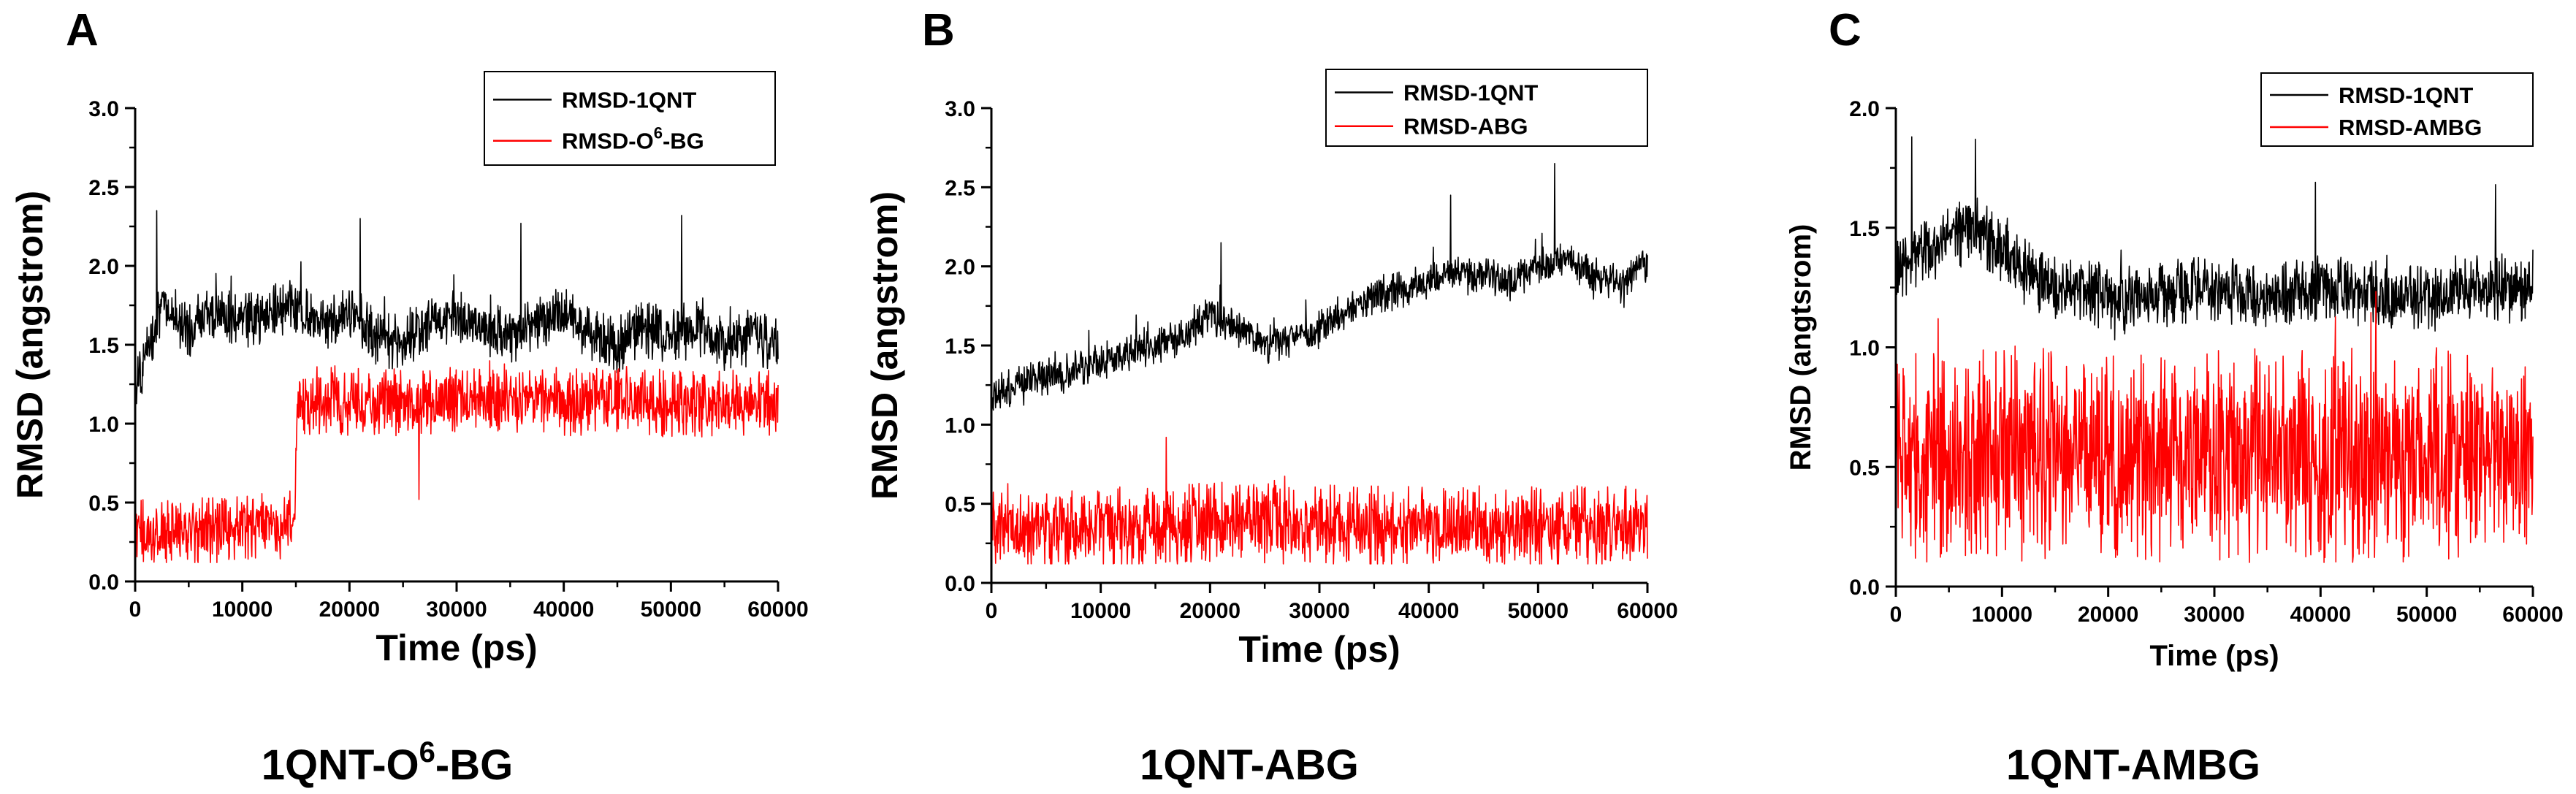 Image resolution: width=2576 pixels, height=794 pixels. What do you see at coordinates (1465, 127) in the screenshot?
I see `legend-label: RMSD-ABG` at bounding box center [1465, 127].